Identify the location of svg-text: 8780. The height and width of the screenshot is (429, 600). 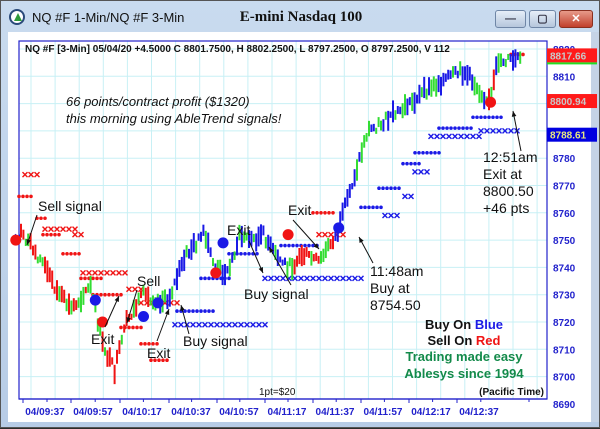
(564, 159).